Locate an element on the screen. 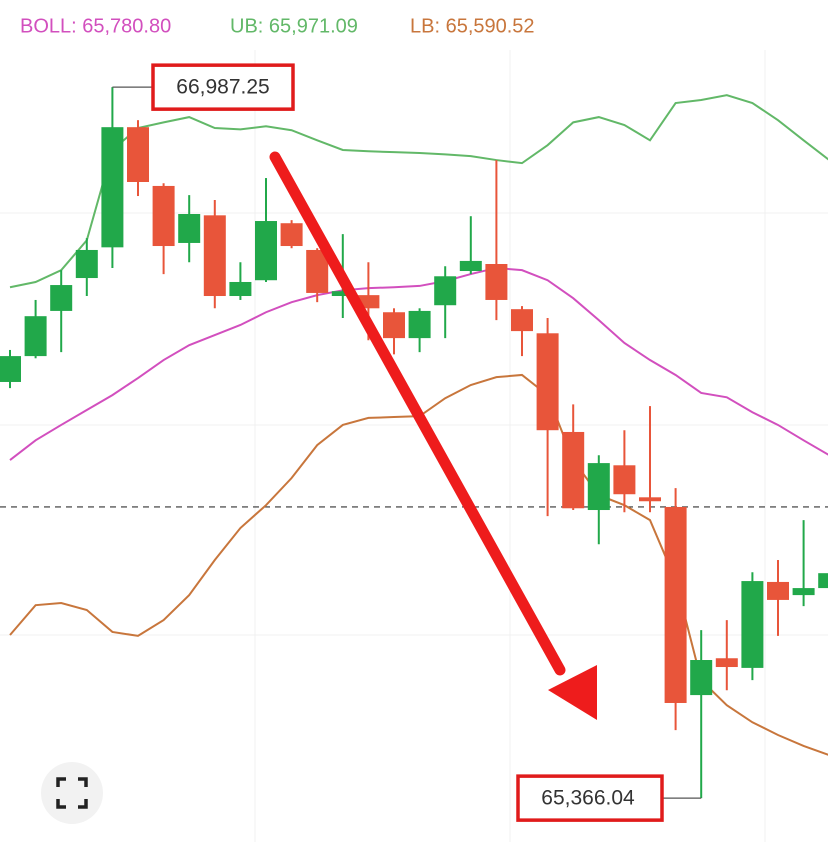 The image size is (828, 842). low-label: 65,366.04 is located at coordinates (588, 798).